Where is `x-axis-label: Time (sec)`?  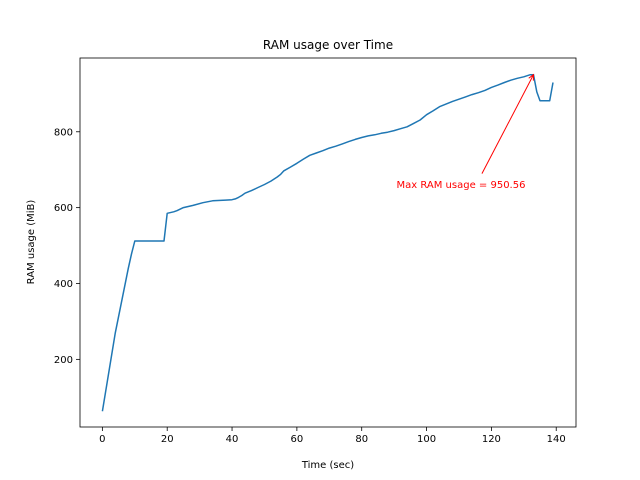
x-axis-label: Time (sec) is located at coordinates (327, 465).